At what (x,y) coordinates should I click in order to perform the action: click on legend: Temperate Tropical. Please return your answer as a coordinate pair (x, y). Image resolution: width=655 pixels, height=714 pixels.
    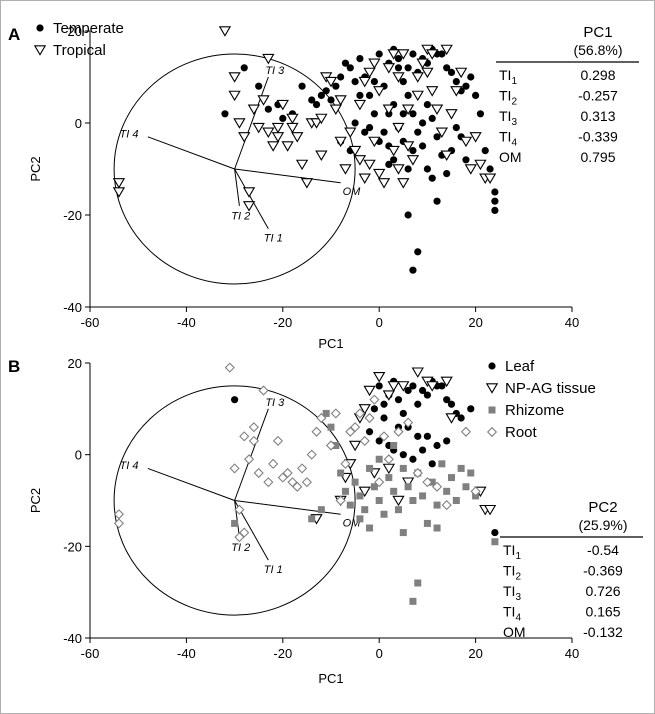
    Looking at the image, I should click on (78, 39).